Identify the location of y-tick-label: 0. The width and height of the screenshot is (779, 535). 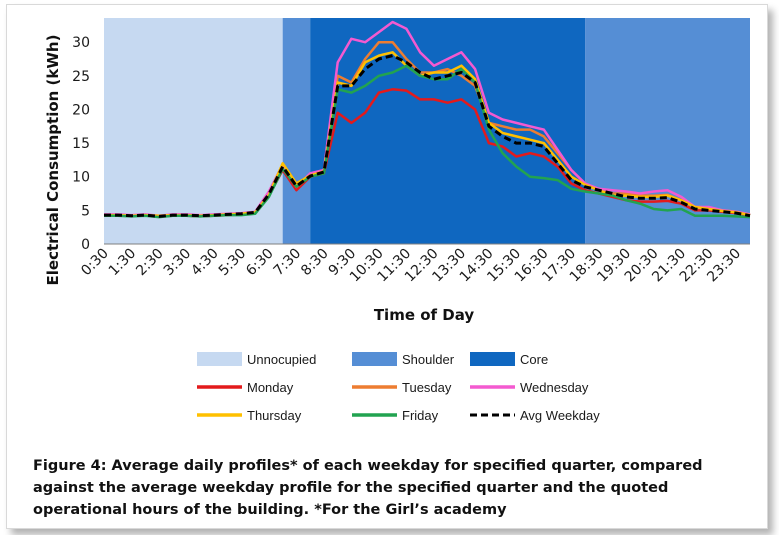
(85, 245).